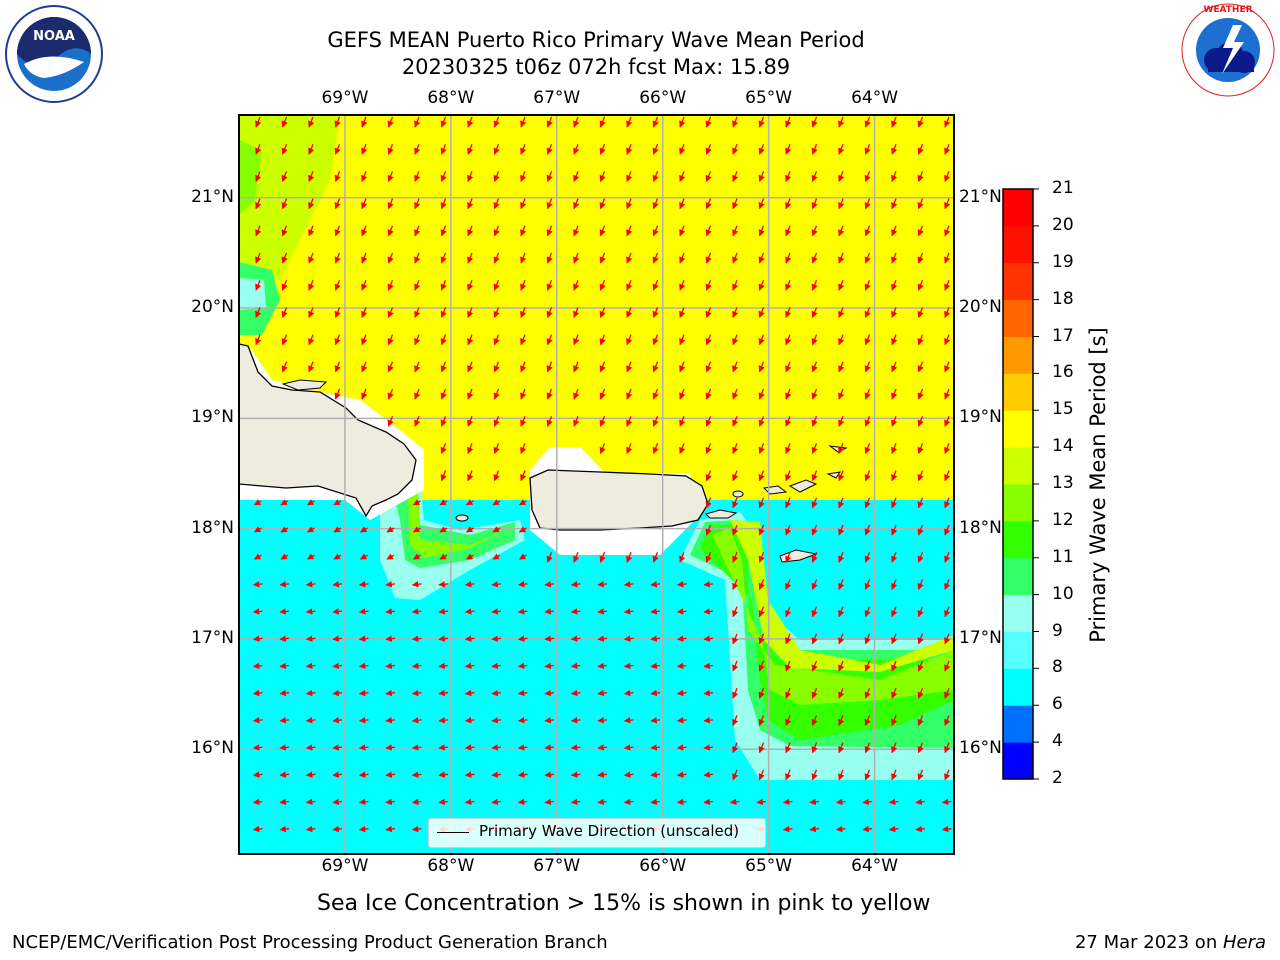 This screenshot has width=1280, height=960. What do you see at coordinates (1063, 188) in the screenshot?
I see `colorbar-tick-label: 21` at bounding box center [1063, 188].